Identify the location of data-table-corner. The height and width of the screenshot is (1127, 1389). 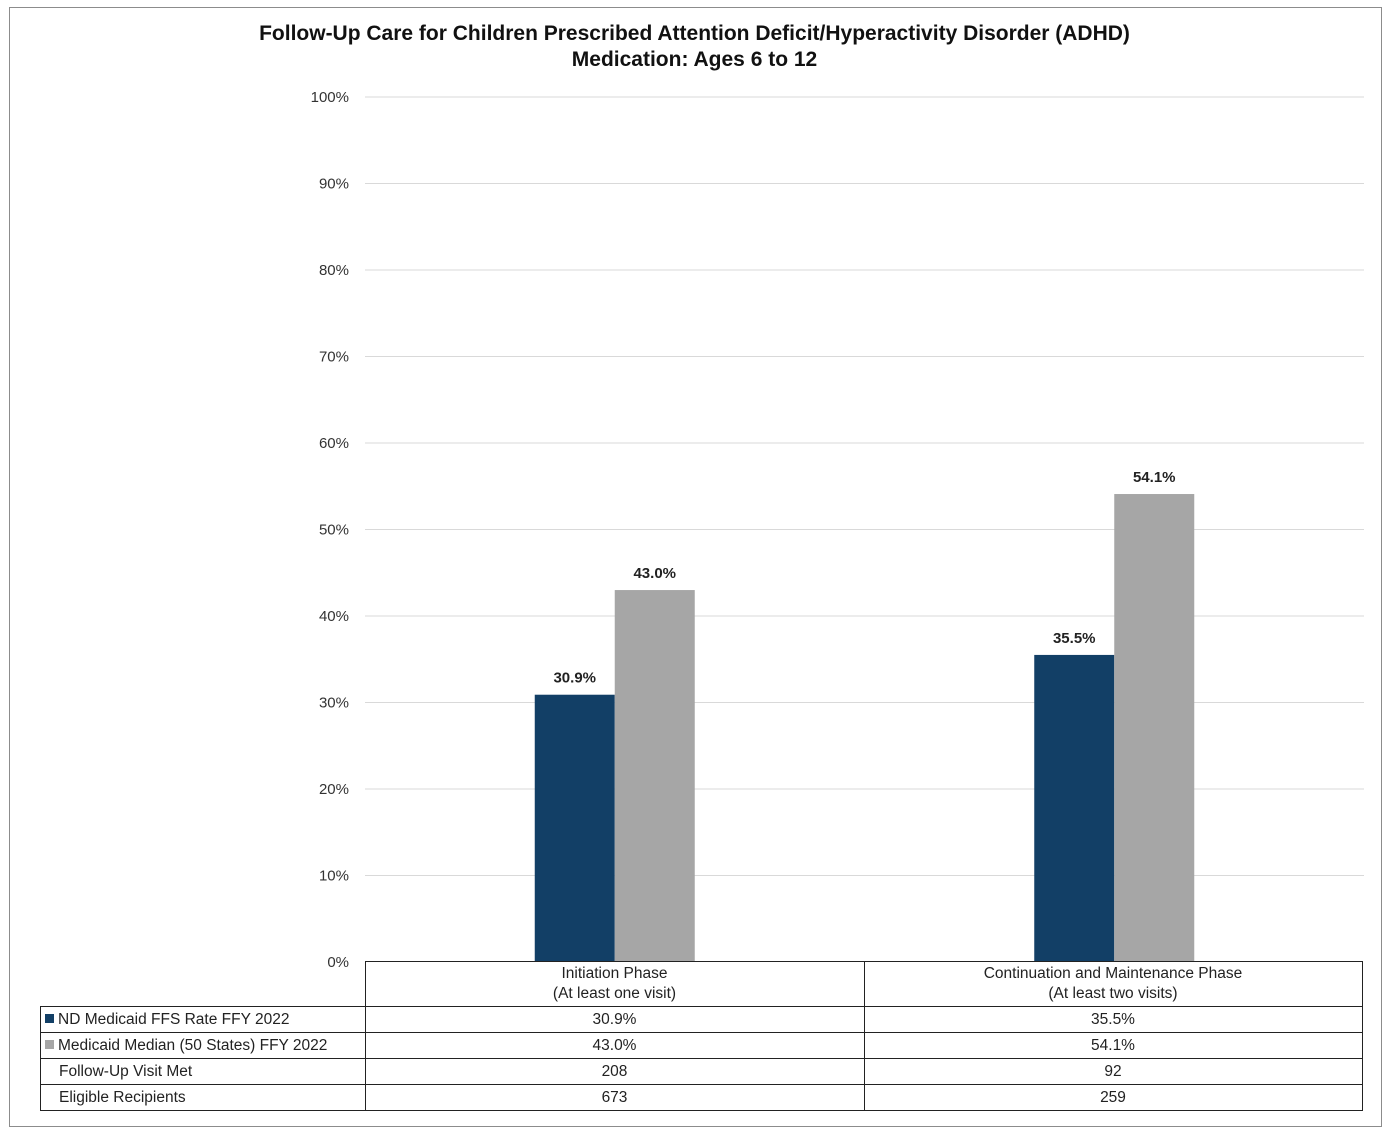
(203, 984).